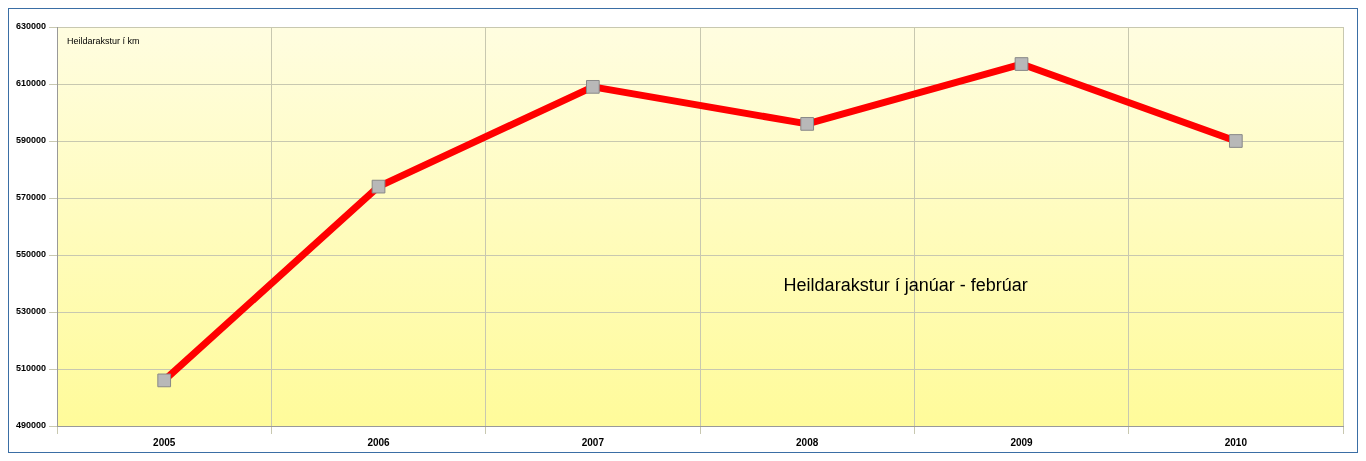 The height and width of the screenshot is (461, 1366). I want to click on x-tick-label: 2008, so click(807, 442).